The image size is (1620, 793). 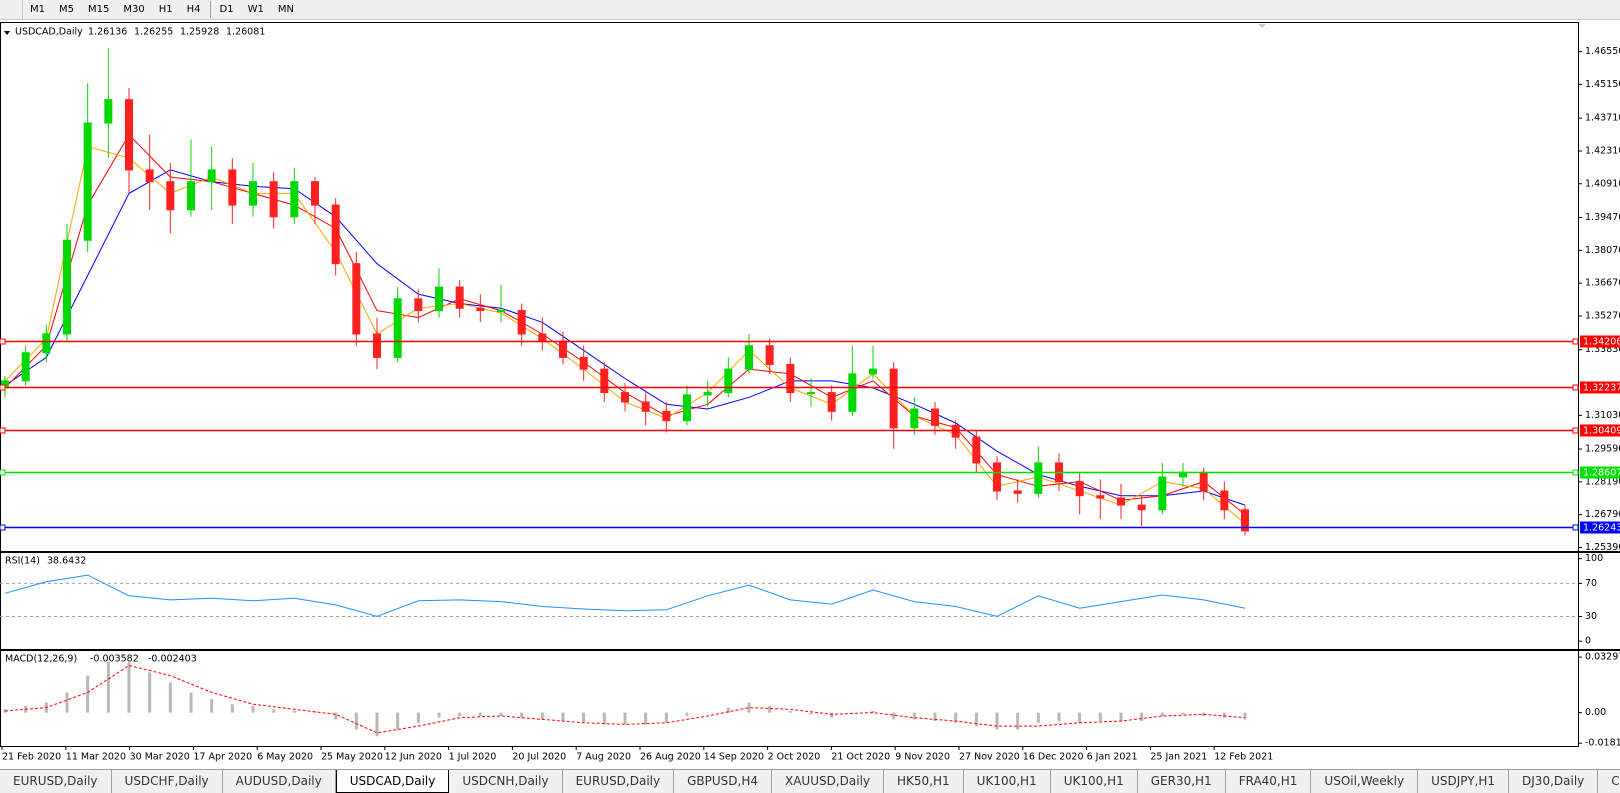 I want to click on chart-tab: USDJPY,H1, so click(x=1464, y=781).